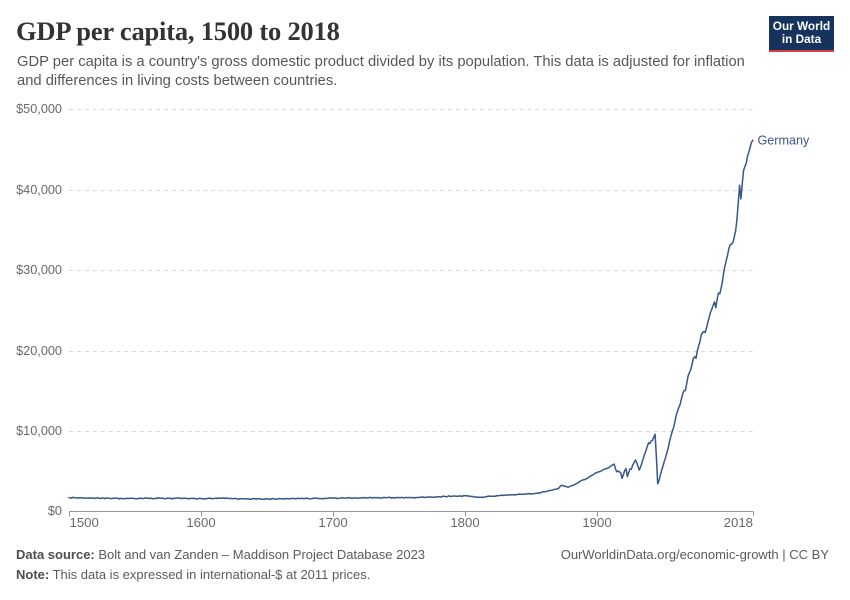 The height and width of the screenshot is (600, 850). Describe the element at coordinates (464, 522) in the screenshot. I see `svg-text: 1800` at that location.